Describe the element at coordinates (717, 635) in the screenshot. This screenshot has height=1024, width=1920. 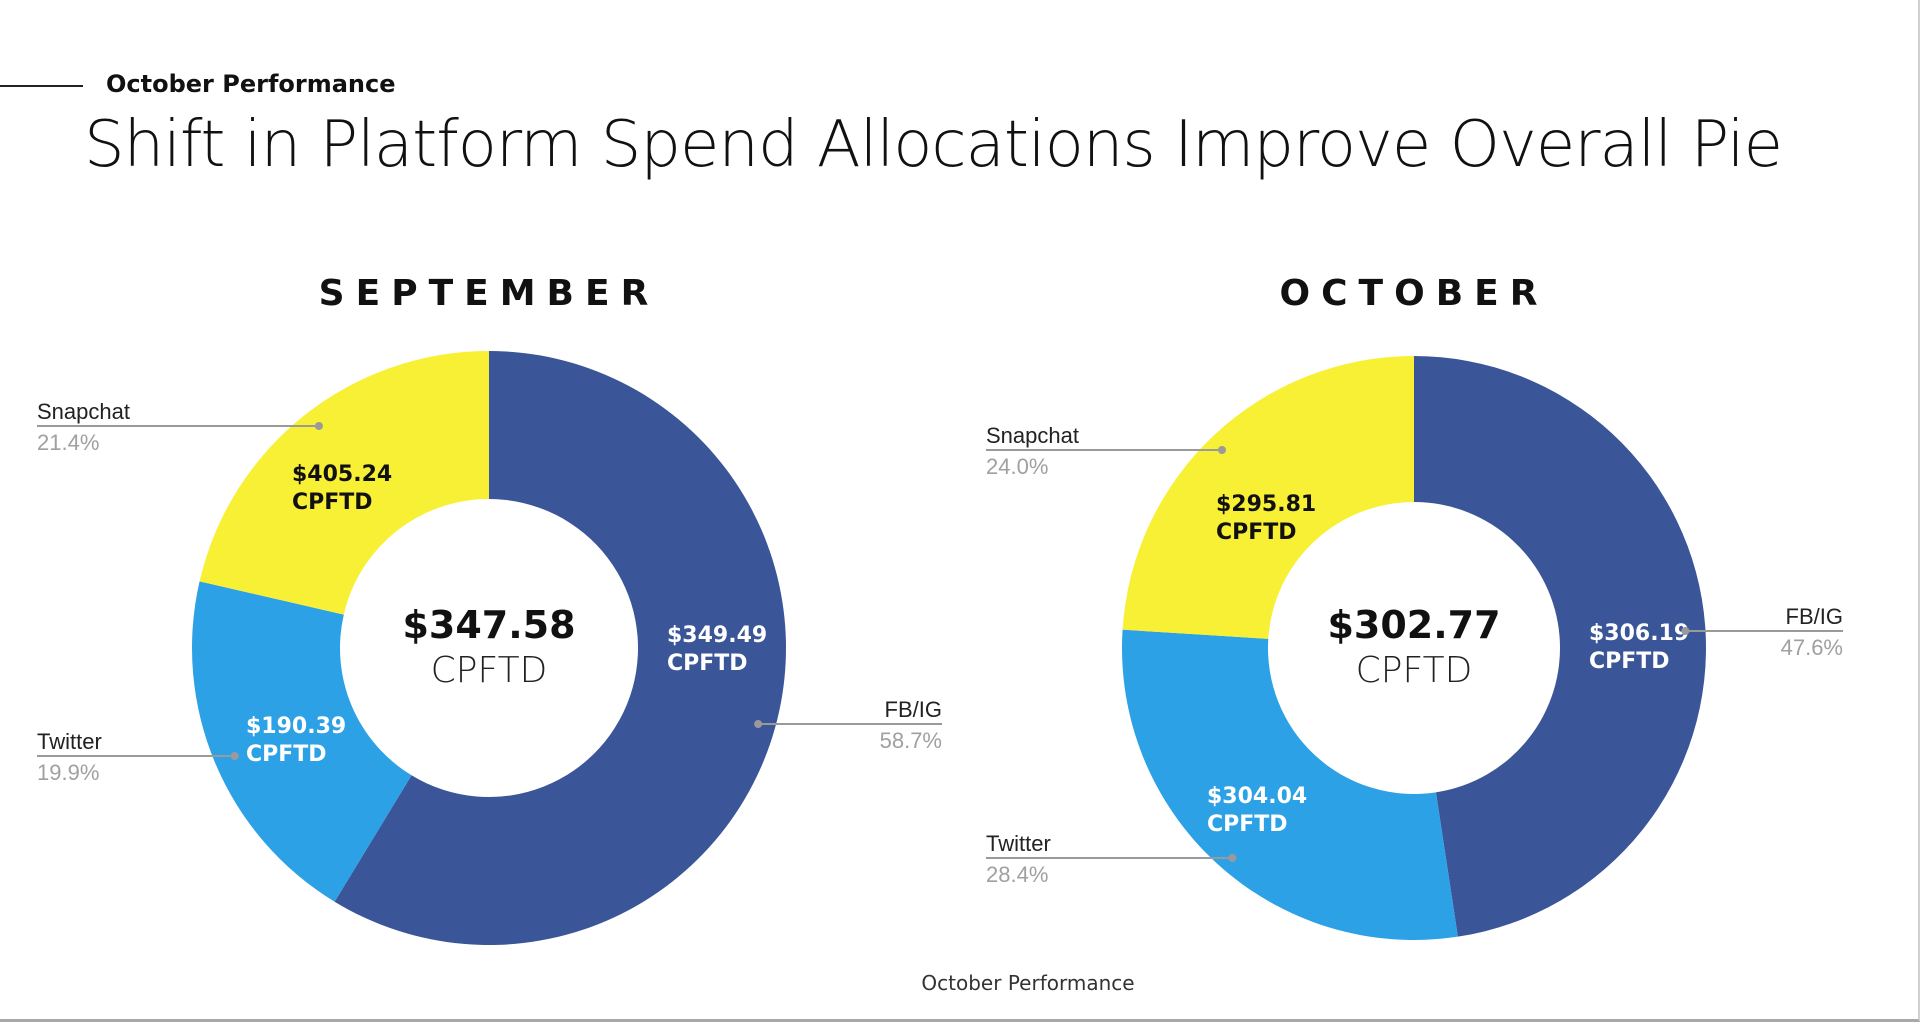
I see `slice-value-label: $349.49` at that location.